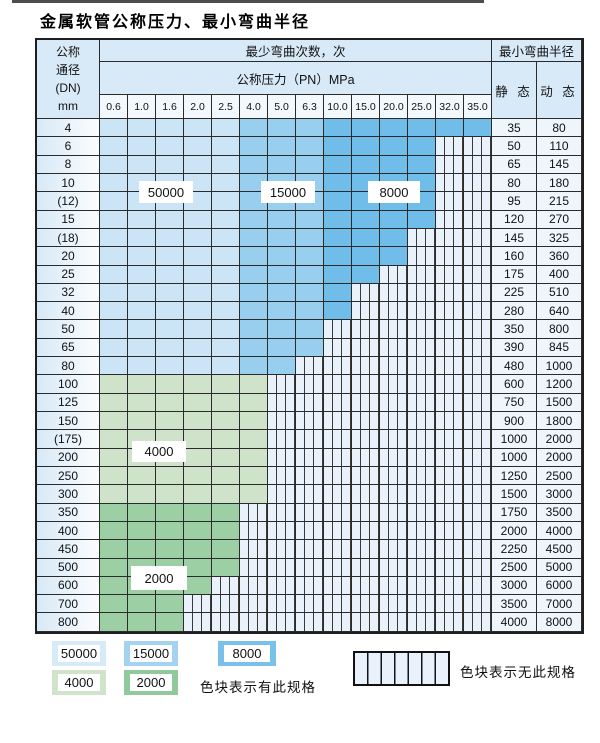 The image size is (600, 743). Describe the element at coordinates (68, 146) in the screenshot. I see `dn-cell: 6` at that location.